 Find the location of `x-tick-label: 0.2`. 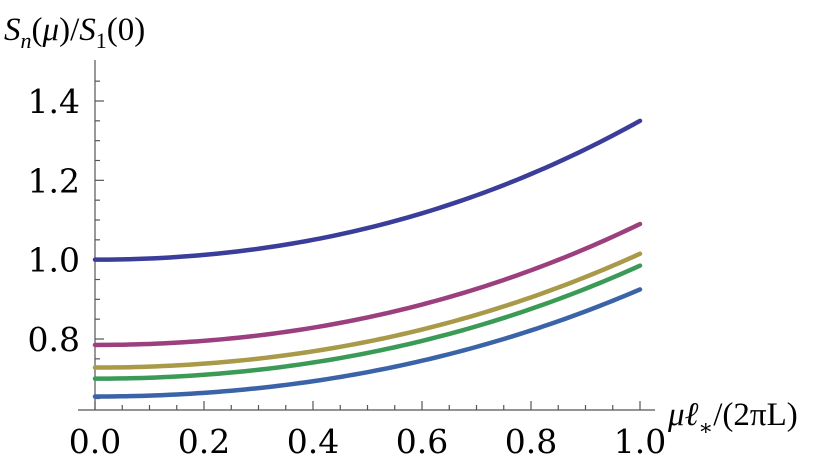

x-tick-label: 0.2 is located at coordinates (204, 441).